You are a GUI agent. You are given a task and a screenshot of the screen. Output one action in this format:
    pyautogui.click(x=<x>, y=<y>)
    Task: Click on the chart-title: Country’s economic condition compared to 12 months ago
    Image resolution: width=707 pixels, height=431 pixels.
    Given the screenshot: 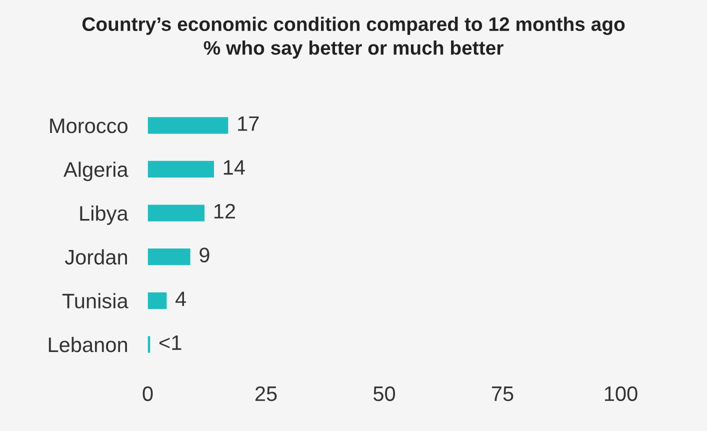 What is the action you would take?
    pyautogui.click(x=353, y=25)
    